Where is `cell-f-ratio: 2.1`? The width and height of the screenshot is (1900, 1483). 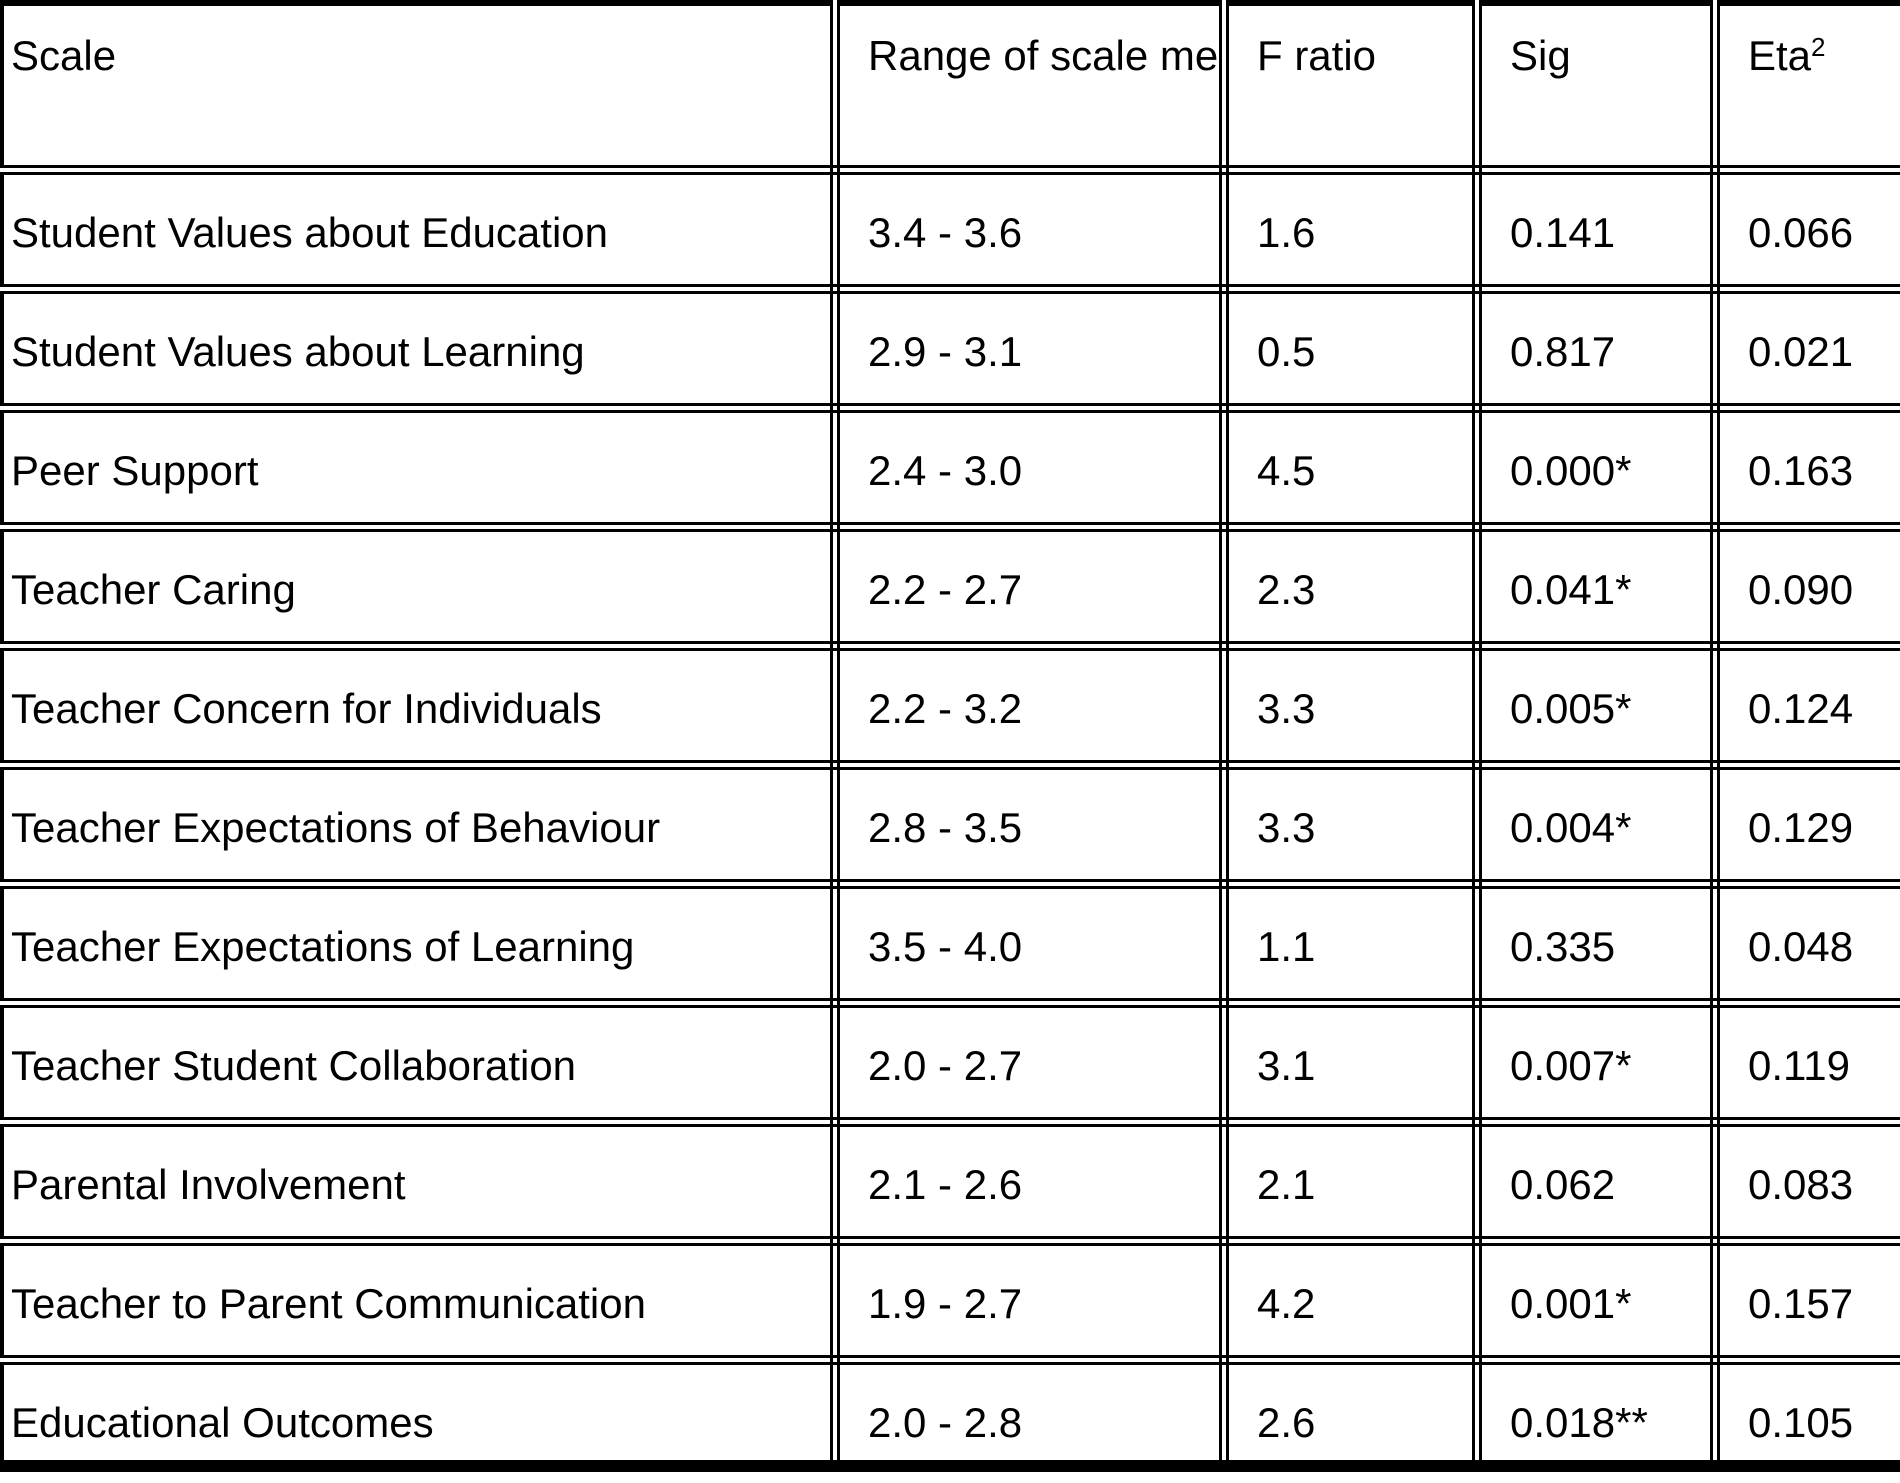
cell-f-ratio: 2.1 is located at coordinates (1350, 1181).